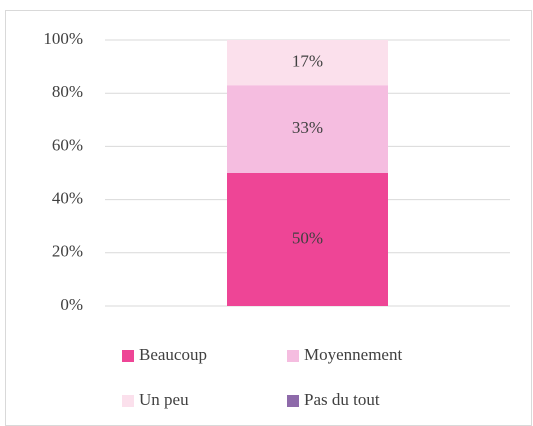 The image size is (533, 426). I want to click on y-tick-label: 20%, so click(67, 251).